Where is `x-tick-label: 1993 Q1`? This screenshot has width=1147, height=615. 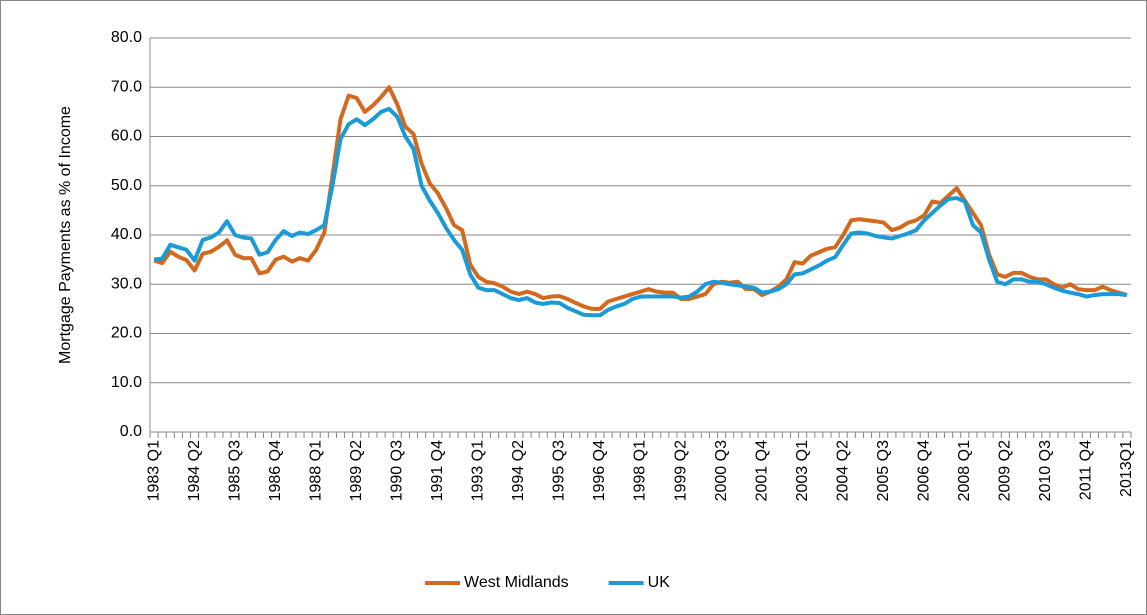 x-tick-label: 1993 Q1 is located at coordinates (478, 470).